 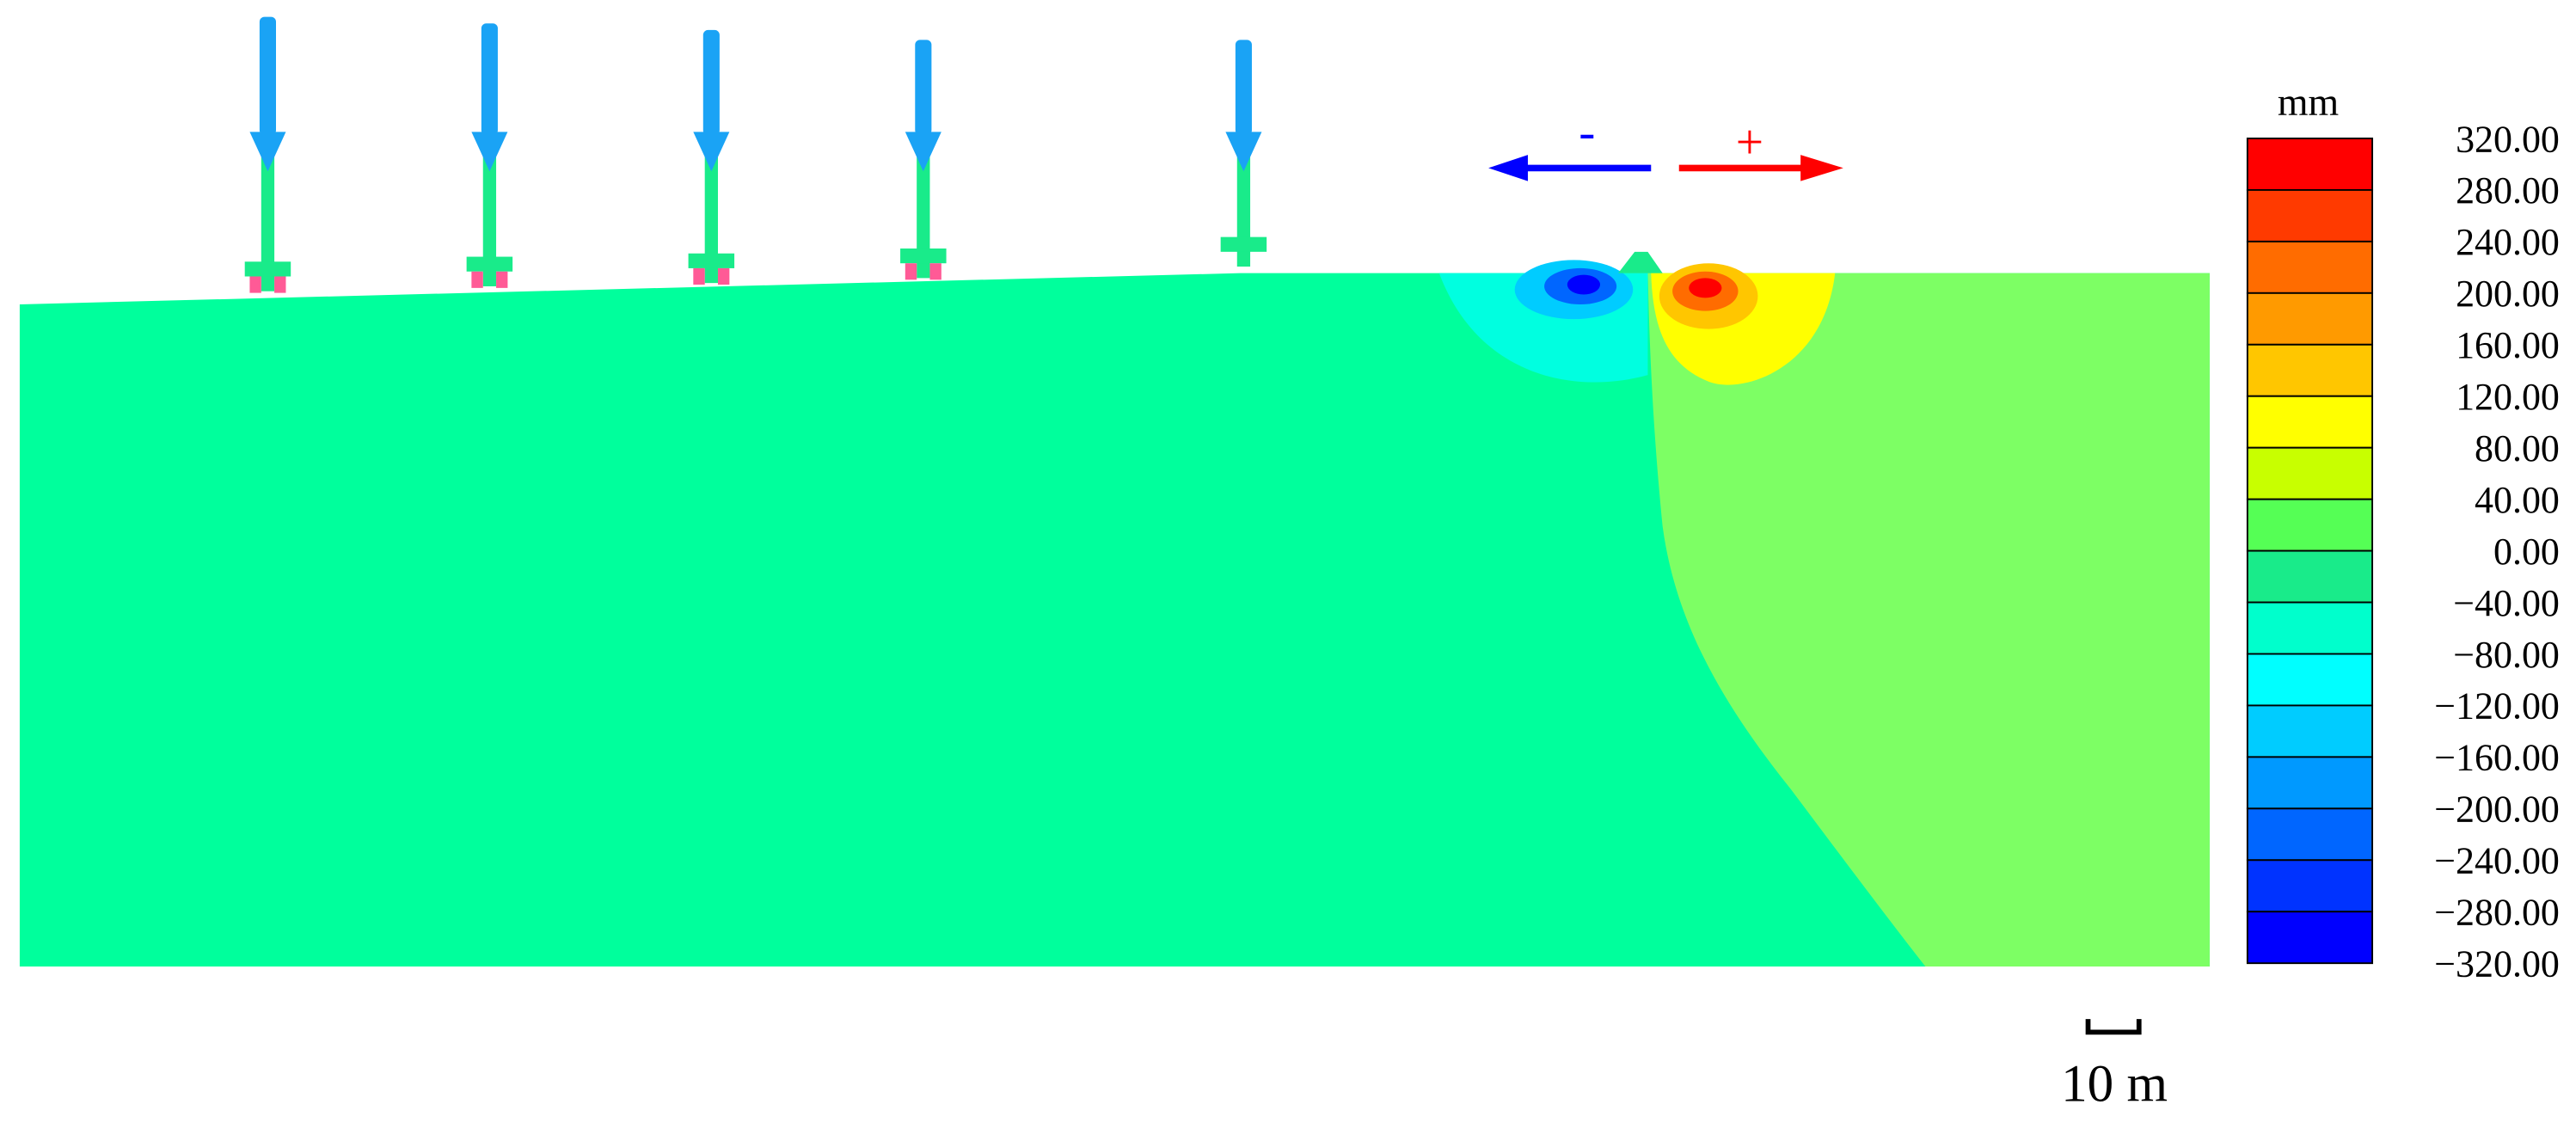 What do you see at coordinates (755, 154) in the screenshot?
I see `piers` at bounding box center [755, 154].